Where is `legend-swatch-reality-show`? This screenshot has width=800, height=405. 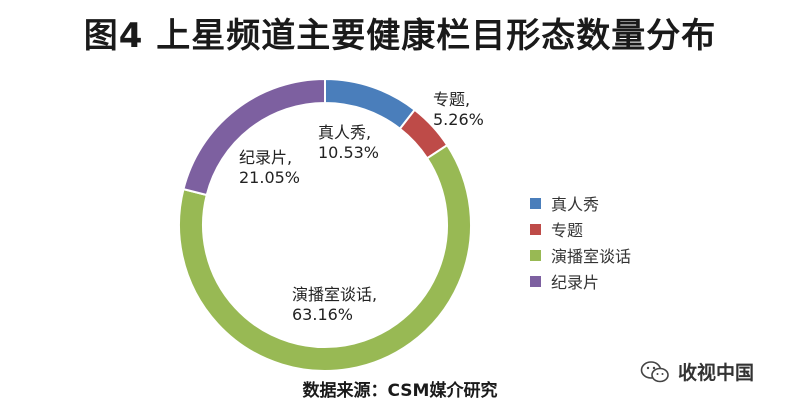 legend-swatch-reality-show is located at coordinates (535, 203).